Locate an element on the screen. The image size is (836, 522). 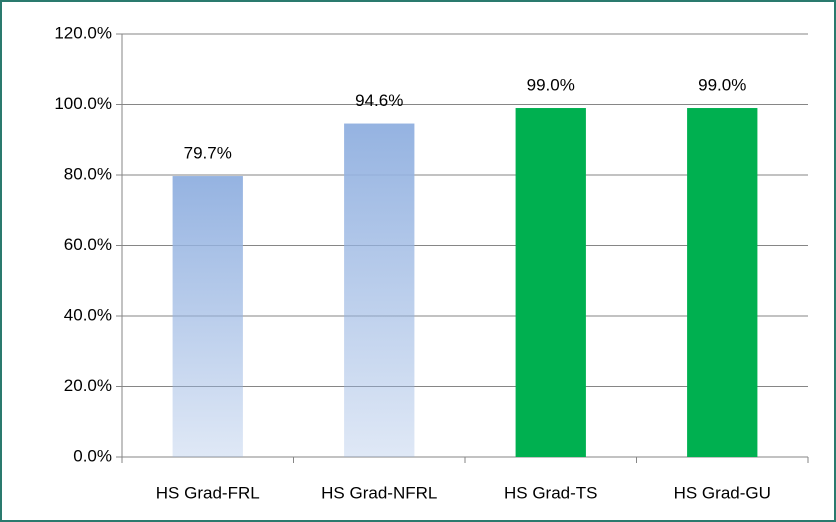
x-tick-label: HS Grad-GU is located at coordinates (722, 492).